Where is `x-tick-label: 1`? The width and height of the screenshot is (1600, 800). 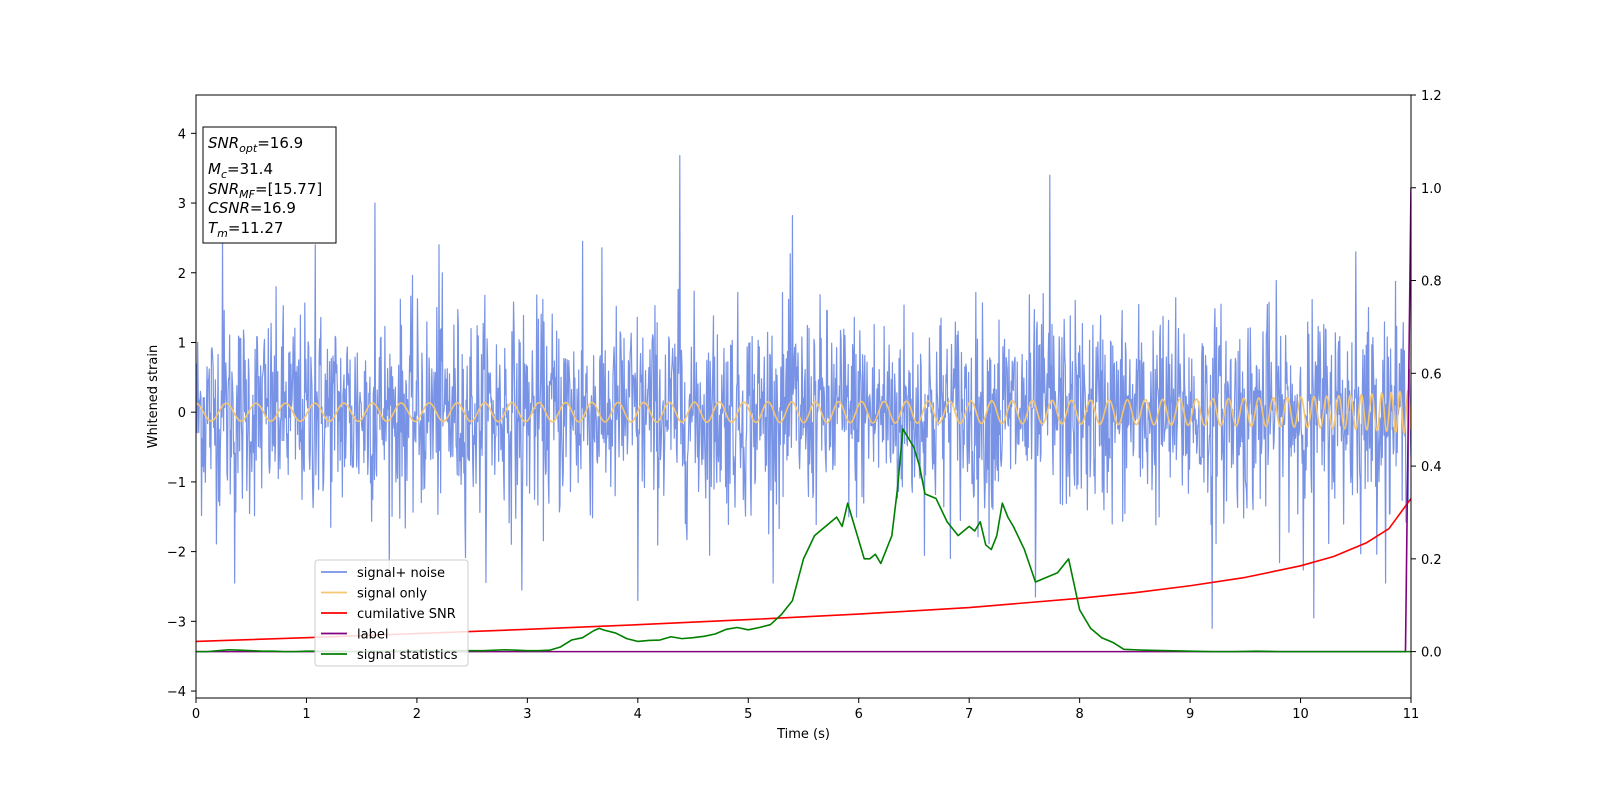
x-tick-label: 1 is located at coordinates (306, 714).